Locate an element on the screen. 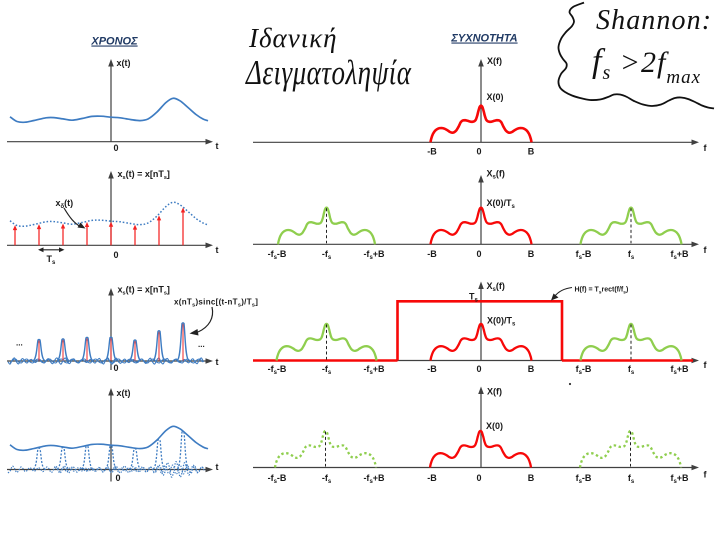 The image size is (720, 540). svg-text: H(f) = Ts​rect(f/fs​) is located at coordinates (602, 291).